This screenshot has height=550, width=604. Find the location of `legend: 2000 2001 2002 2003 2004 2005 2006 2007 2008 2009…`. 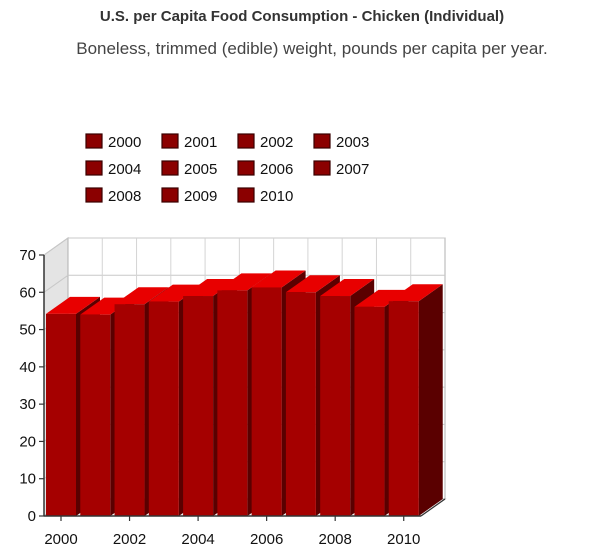

legend: 2000 2001 2002 2003 2004 2005 2006 2007 2008 2009… is located at coordinates (227, 169).